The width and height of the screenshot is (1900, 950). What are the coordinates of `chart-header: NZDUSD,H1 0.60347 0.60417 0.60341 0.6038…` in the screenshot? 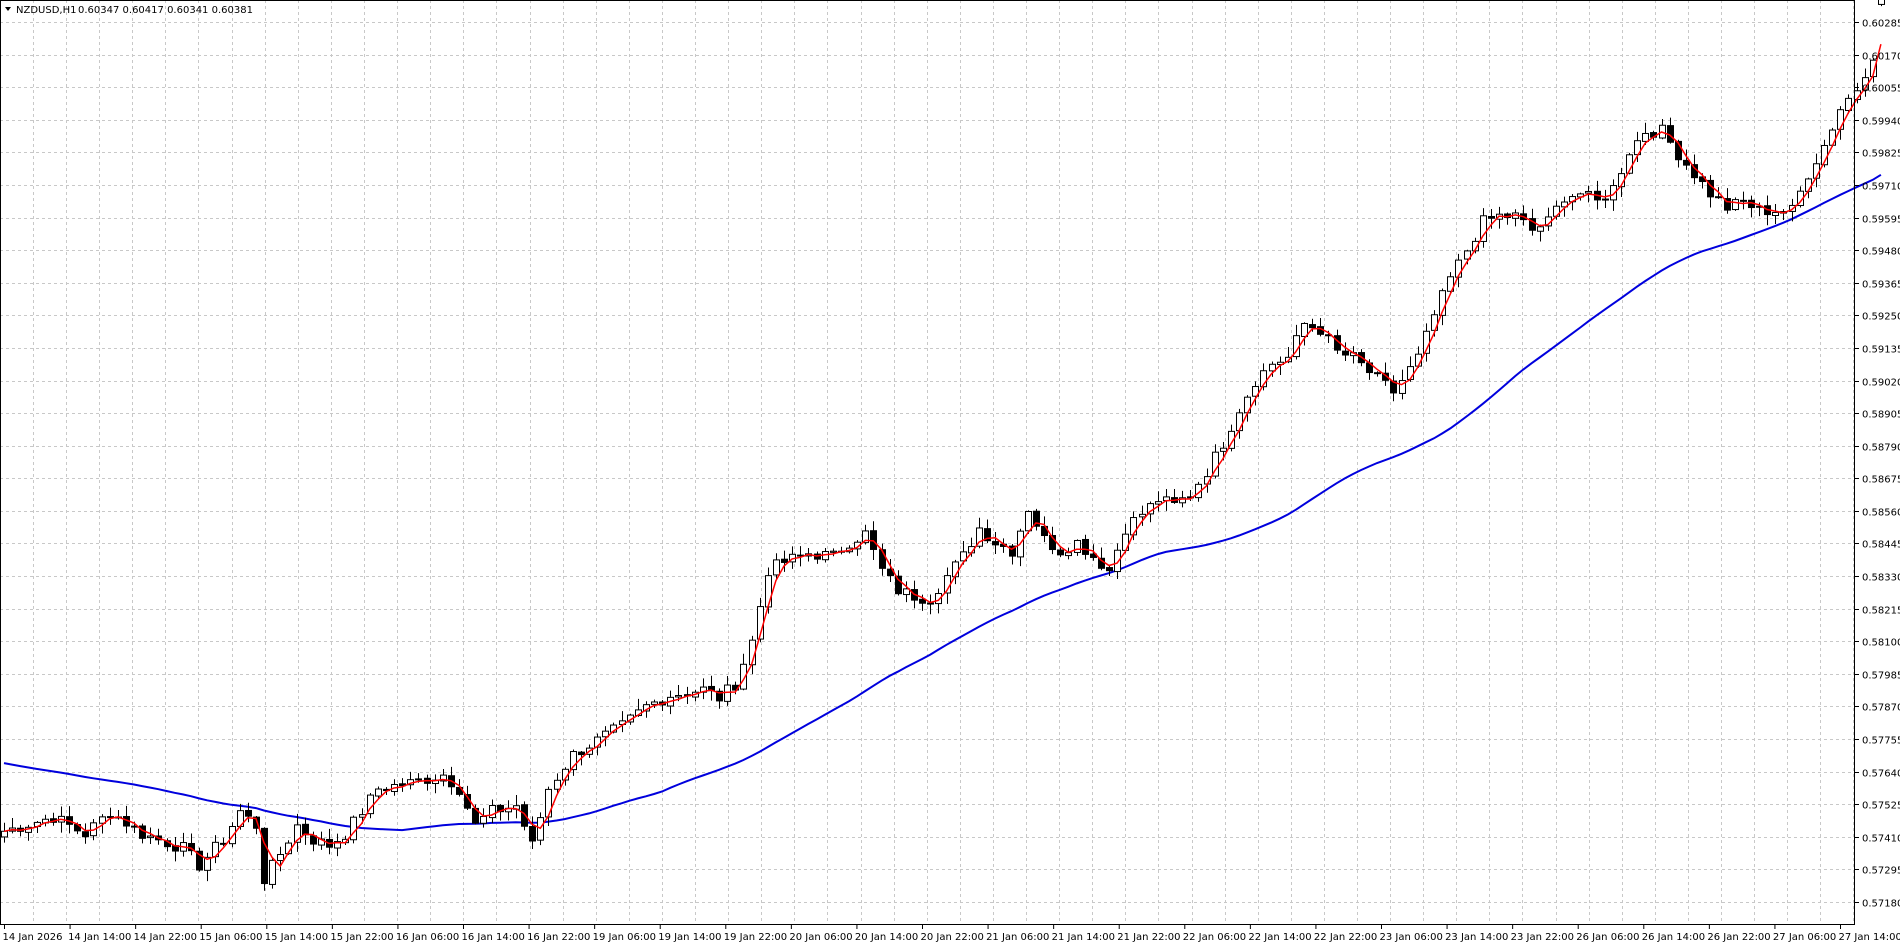 It's located at (129, 10).